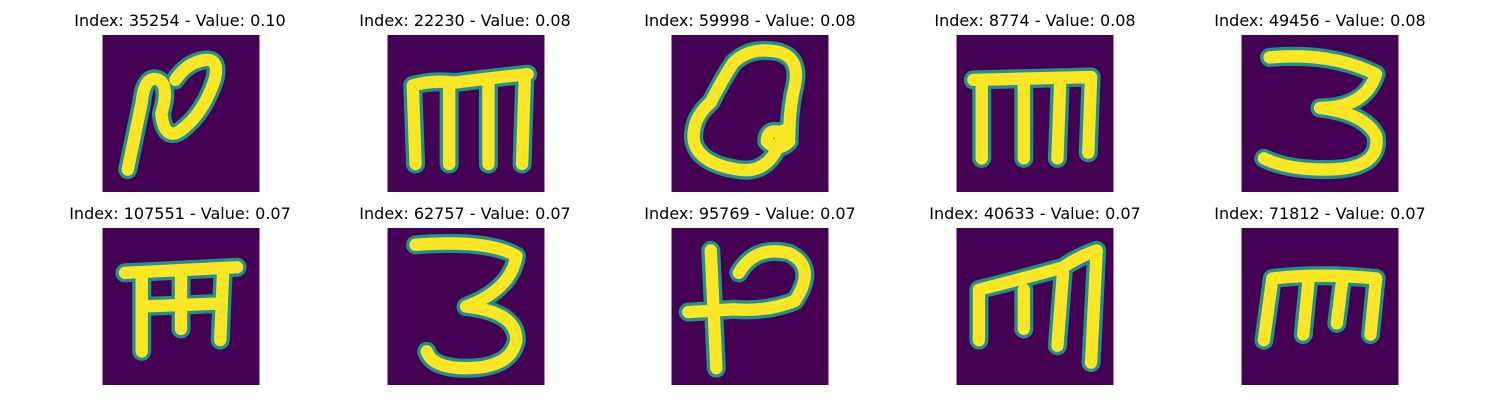  What do you see at coordinates (1035, 213) in the screenshot?
I see `panel-title: Index: 40633 - Value: 0.07` at bounding box center [1035, 213].